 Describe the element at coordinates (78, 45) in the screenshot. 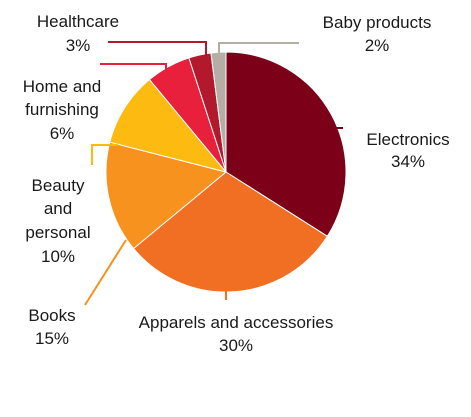

I see `label-healthcare-value: 3%` at that location.